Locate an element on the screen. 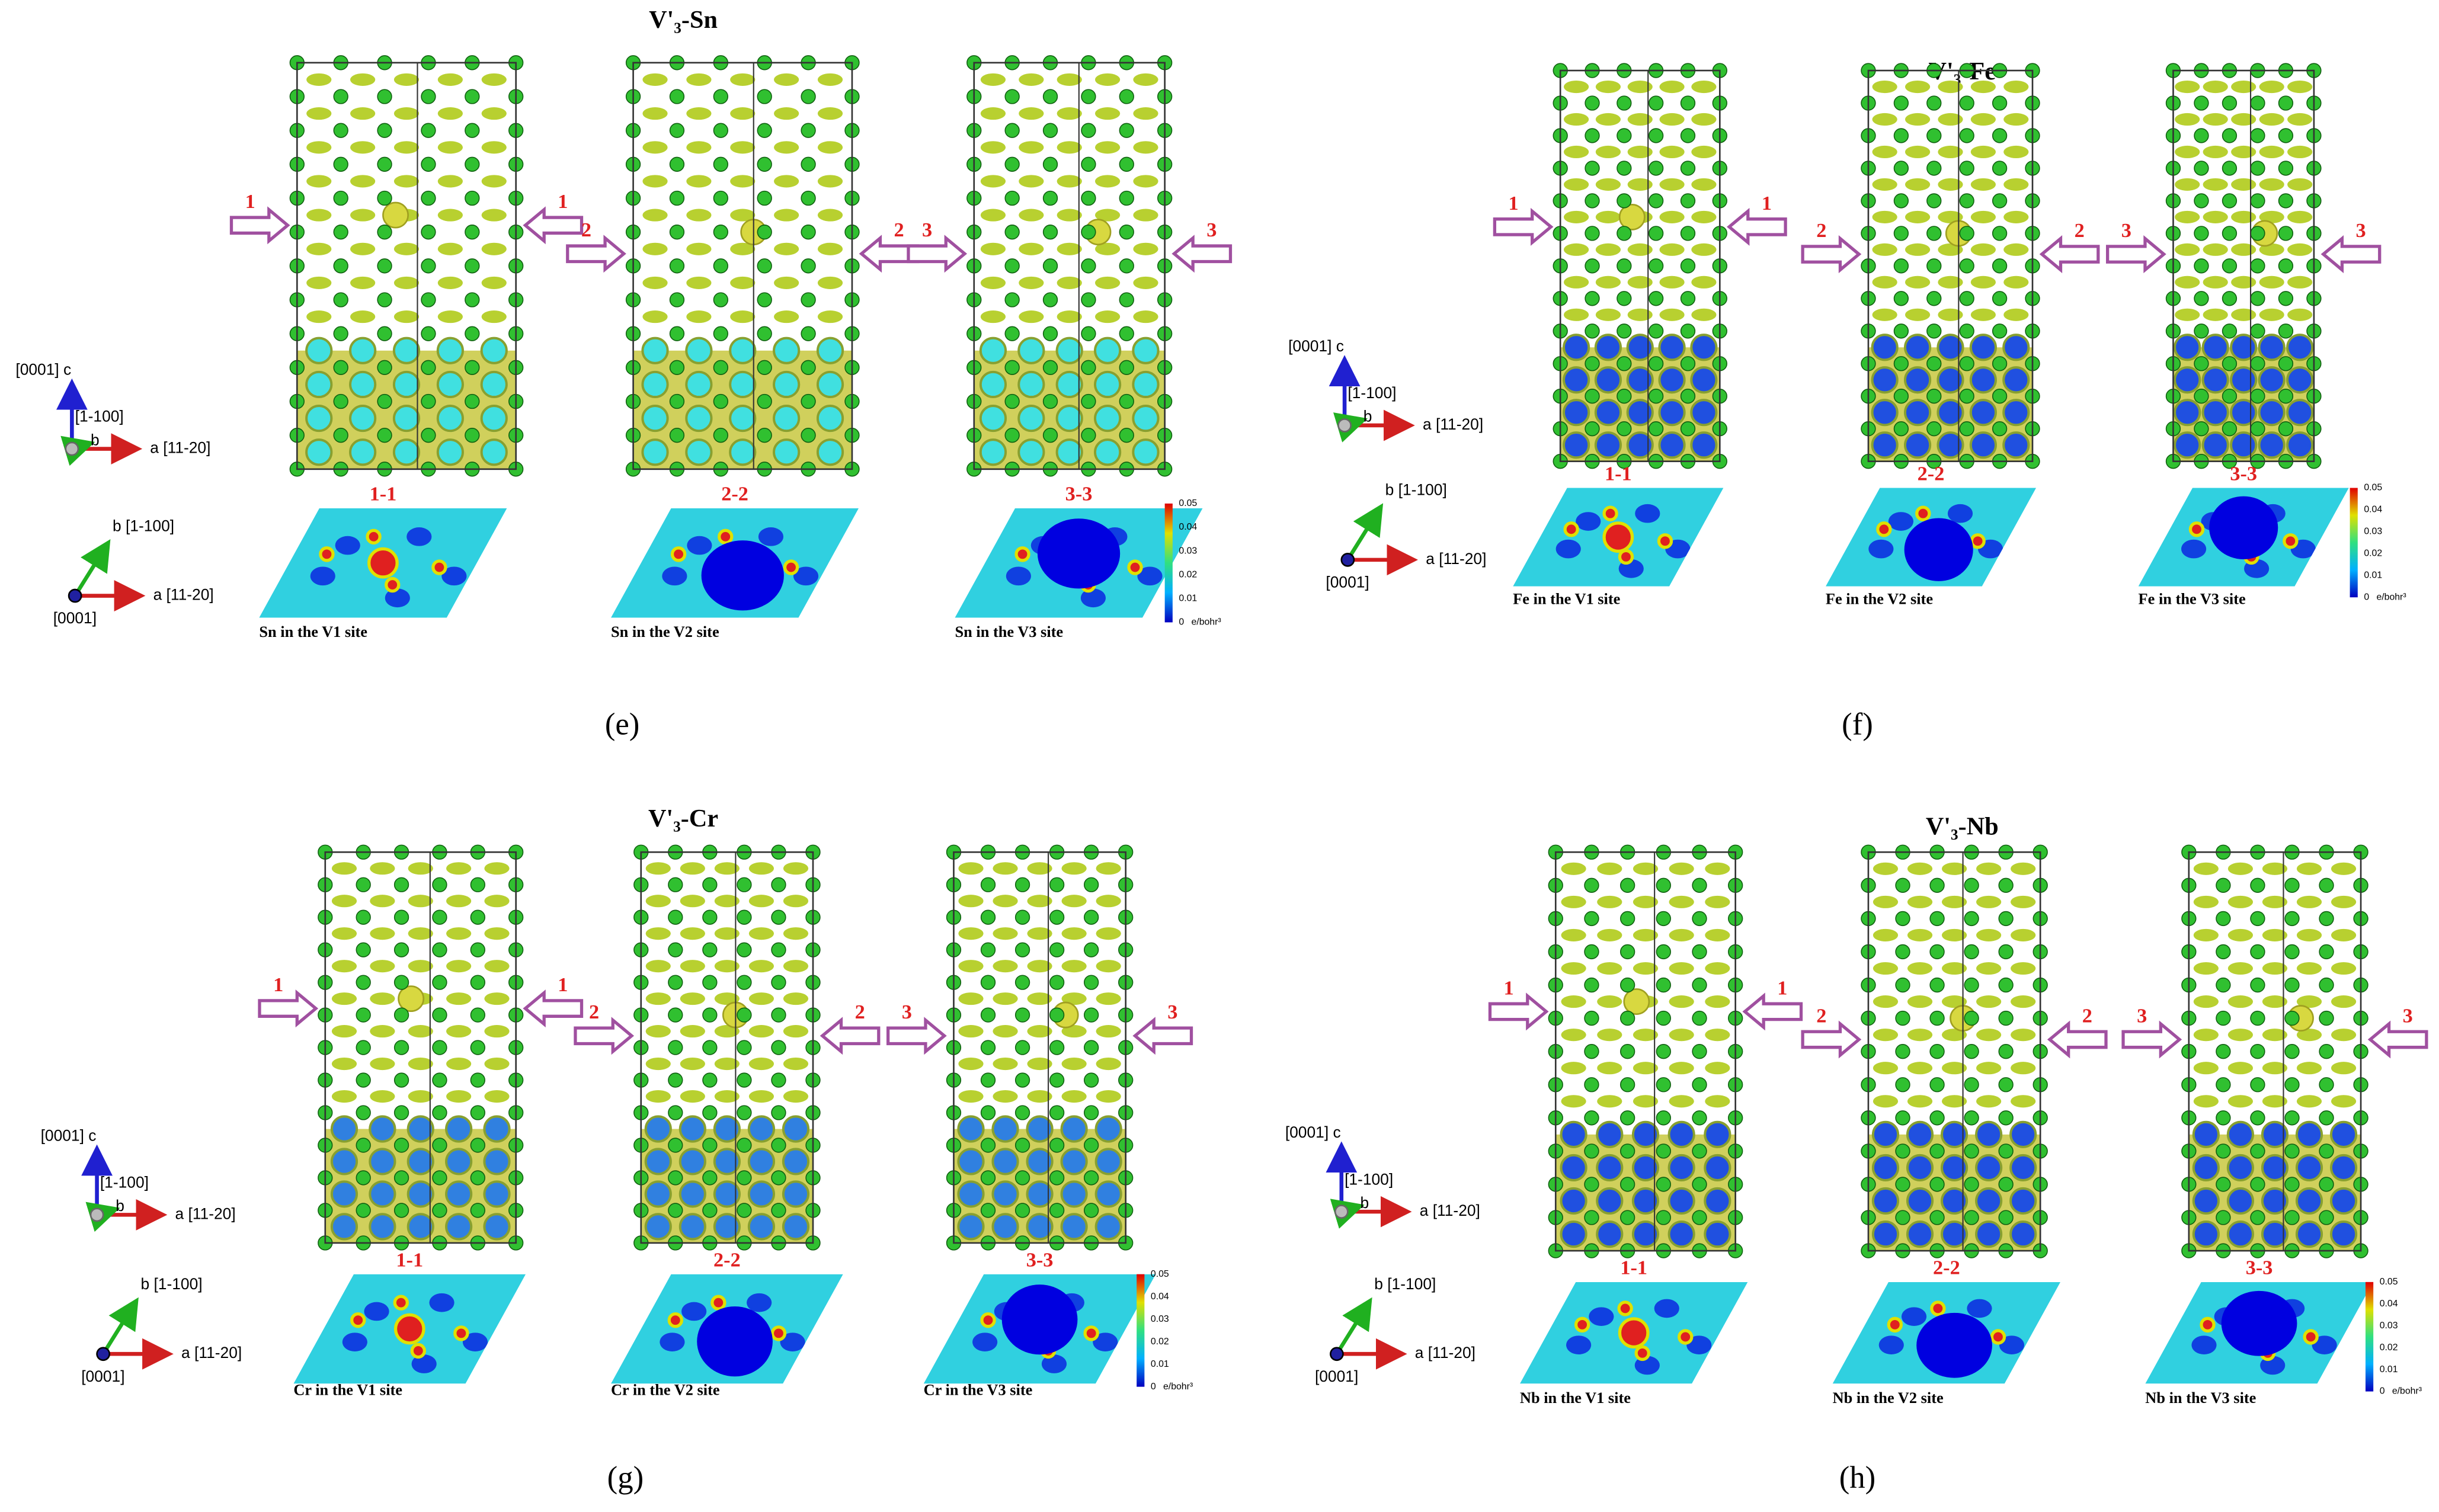  axis-label: b [1-100] is located at coordinates (1416, 490).